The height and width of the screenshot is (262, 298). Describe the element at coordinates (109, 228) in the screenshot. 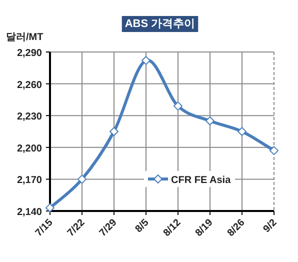

I see `x-tick-label: 7/29` at that location.